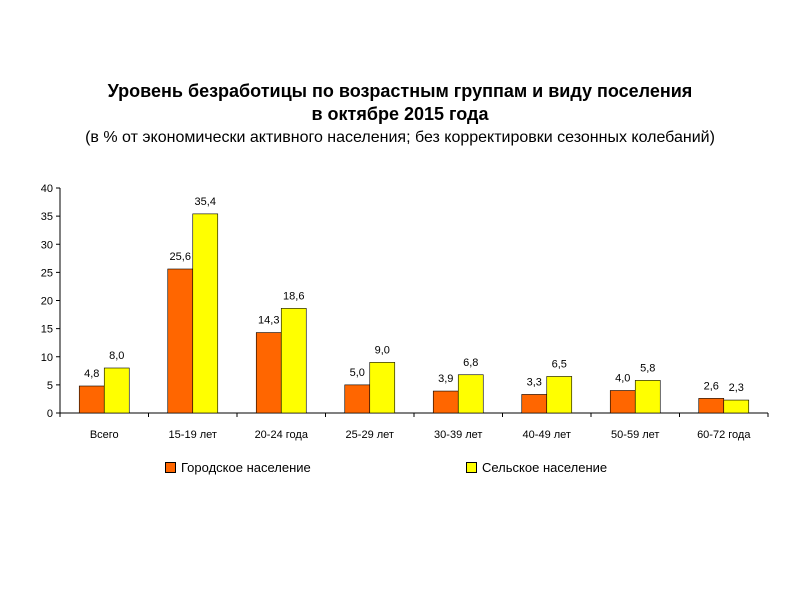  Describe the element at coordinates (724, 435) in the screenshot. I see `x-category-label: 60-72 года` at that location.